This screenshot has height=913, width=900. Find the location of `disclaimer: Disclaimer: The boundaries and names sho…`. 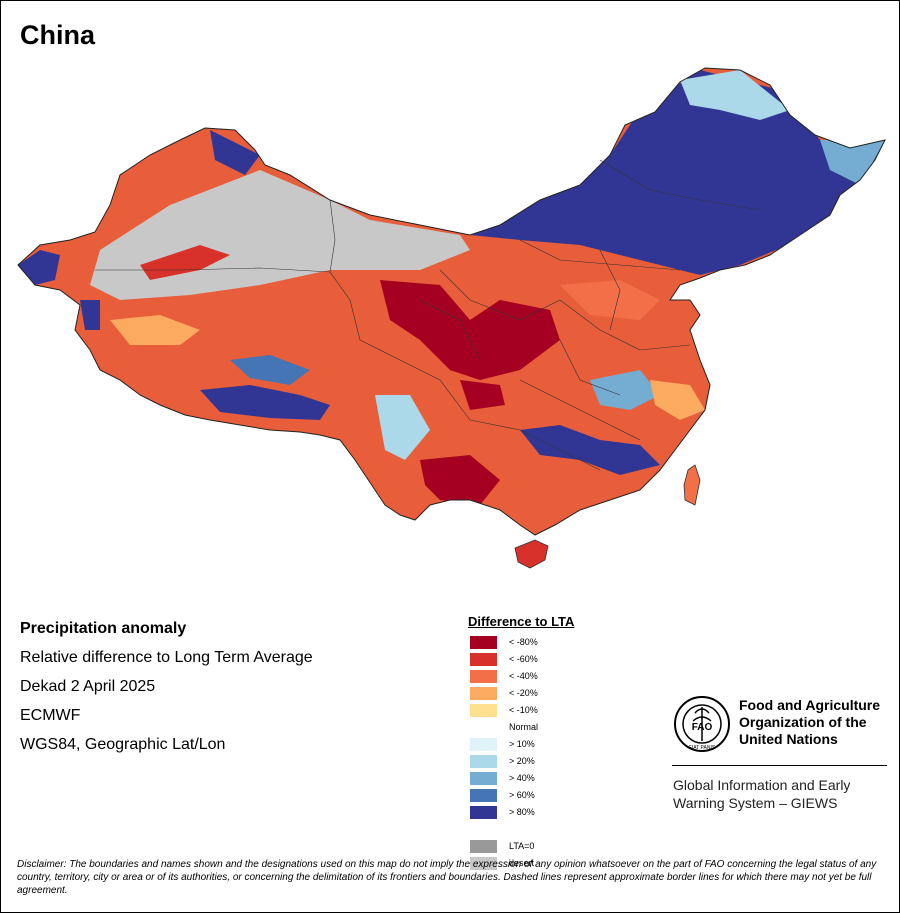

disclaimer: Disclaimer: The boundaries and names sho… is located at coordinates (447, 877).